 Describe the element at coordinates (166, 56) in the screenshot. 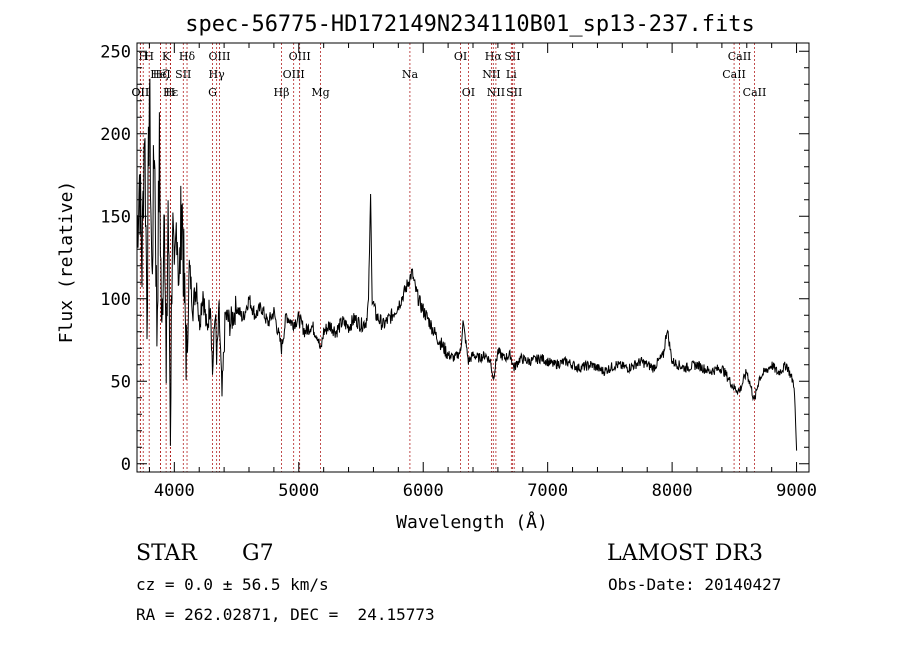

I see `line-marker-label-5: K` at that location.